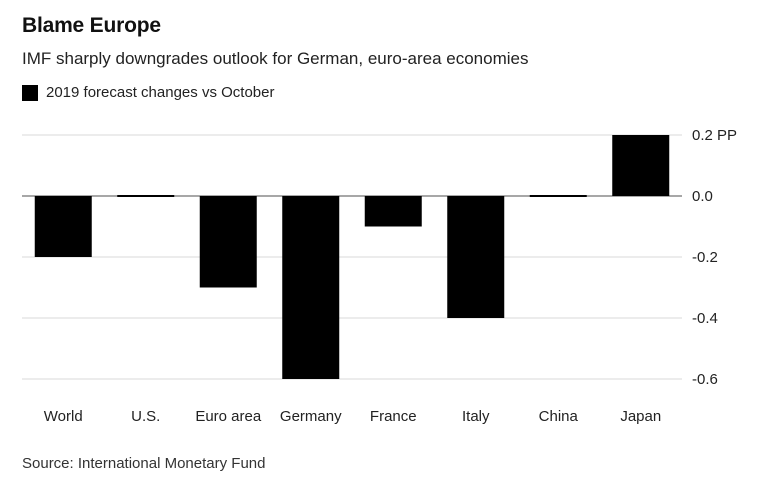 Image resolution: width=768 pixels, height=489 pixels. Describe the element at coordinates (476, 257) in the screenshot. I see `bar-italy` at that location.